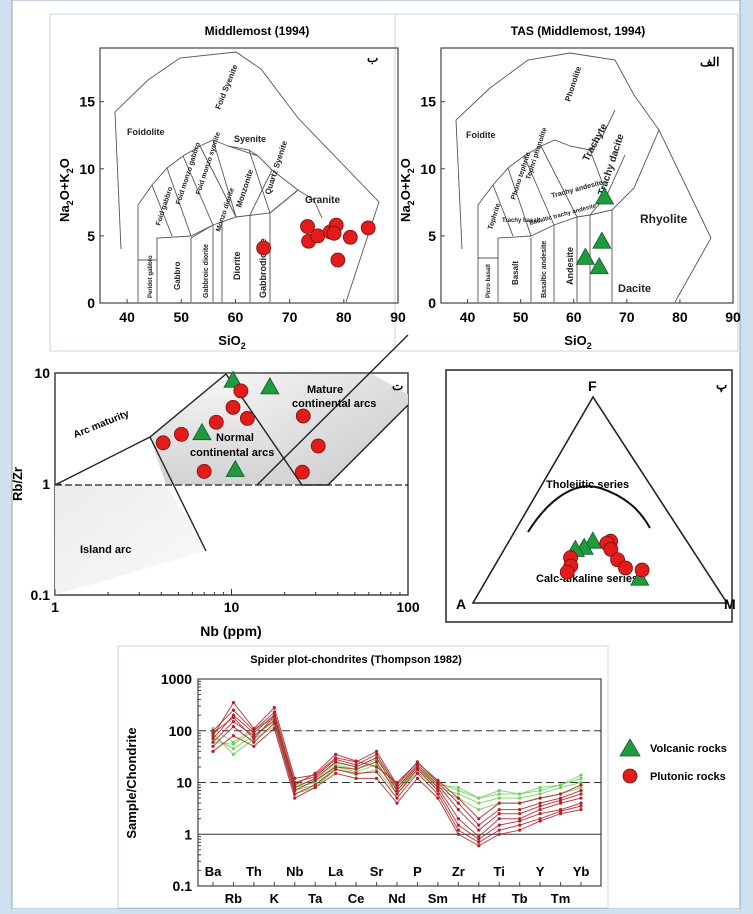 This screenshot has height=914, width=753. Describe the element at coordinates (55, 607) in the screenshot. I see `x-tick-label: 1` at that location.